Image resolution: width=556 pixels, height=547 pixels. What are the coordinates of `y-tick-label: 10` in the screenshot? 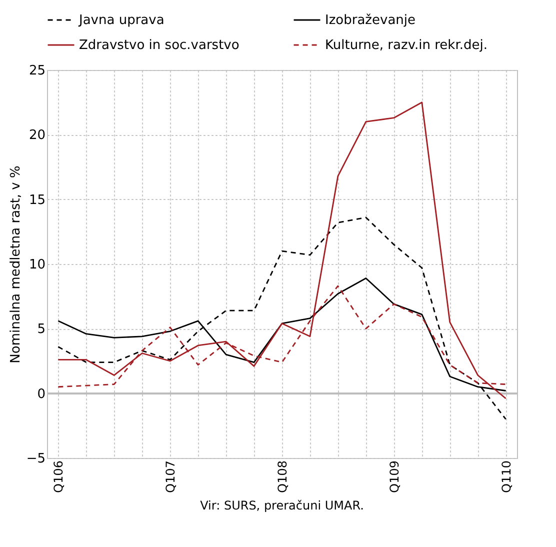 It's located at (37, 265).